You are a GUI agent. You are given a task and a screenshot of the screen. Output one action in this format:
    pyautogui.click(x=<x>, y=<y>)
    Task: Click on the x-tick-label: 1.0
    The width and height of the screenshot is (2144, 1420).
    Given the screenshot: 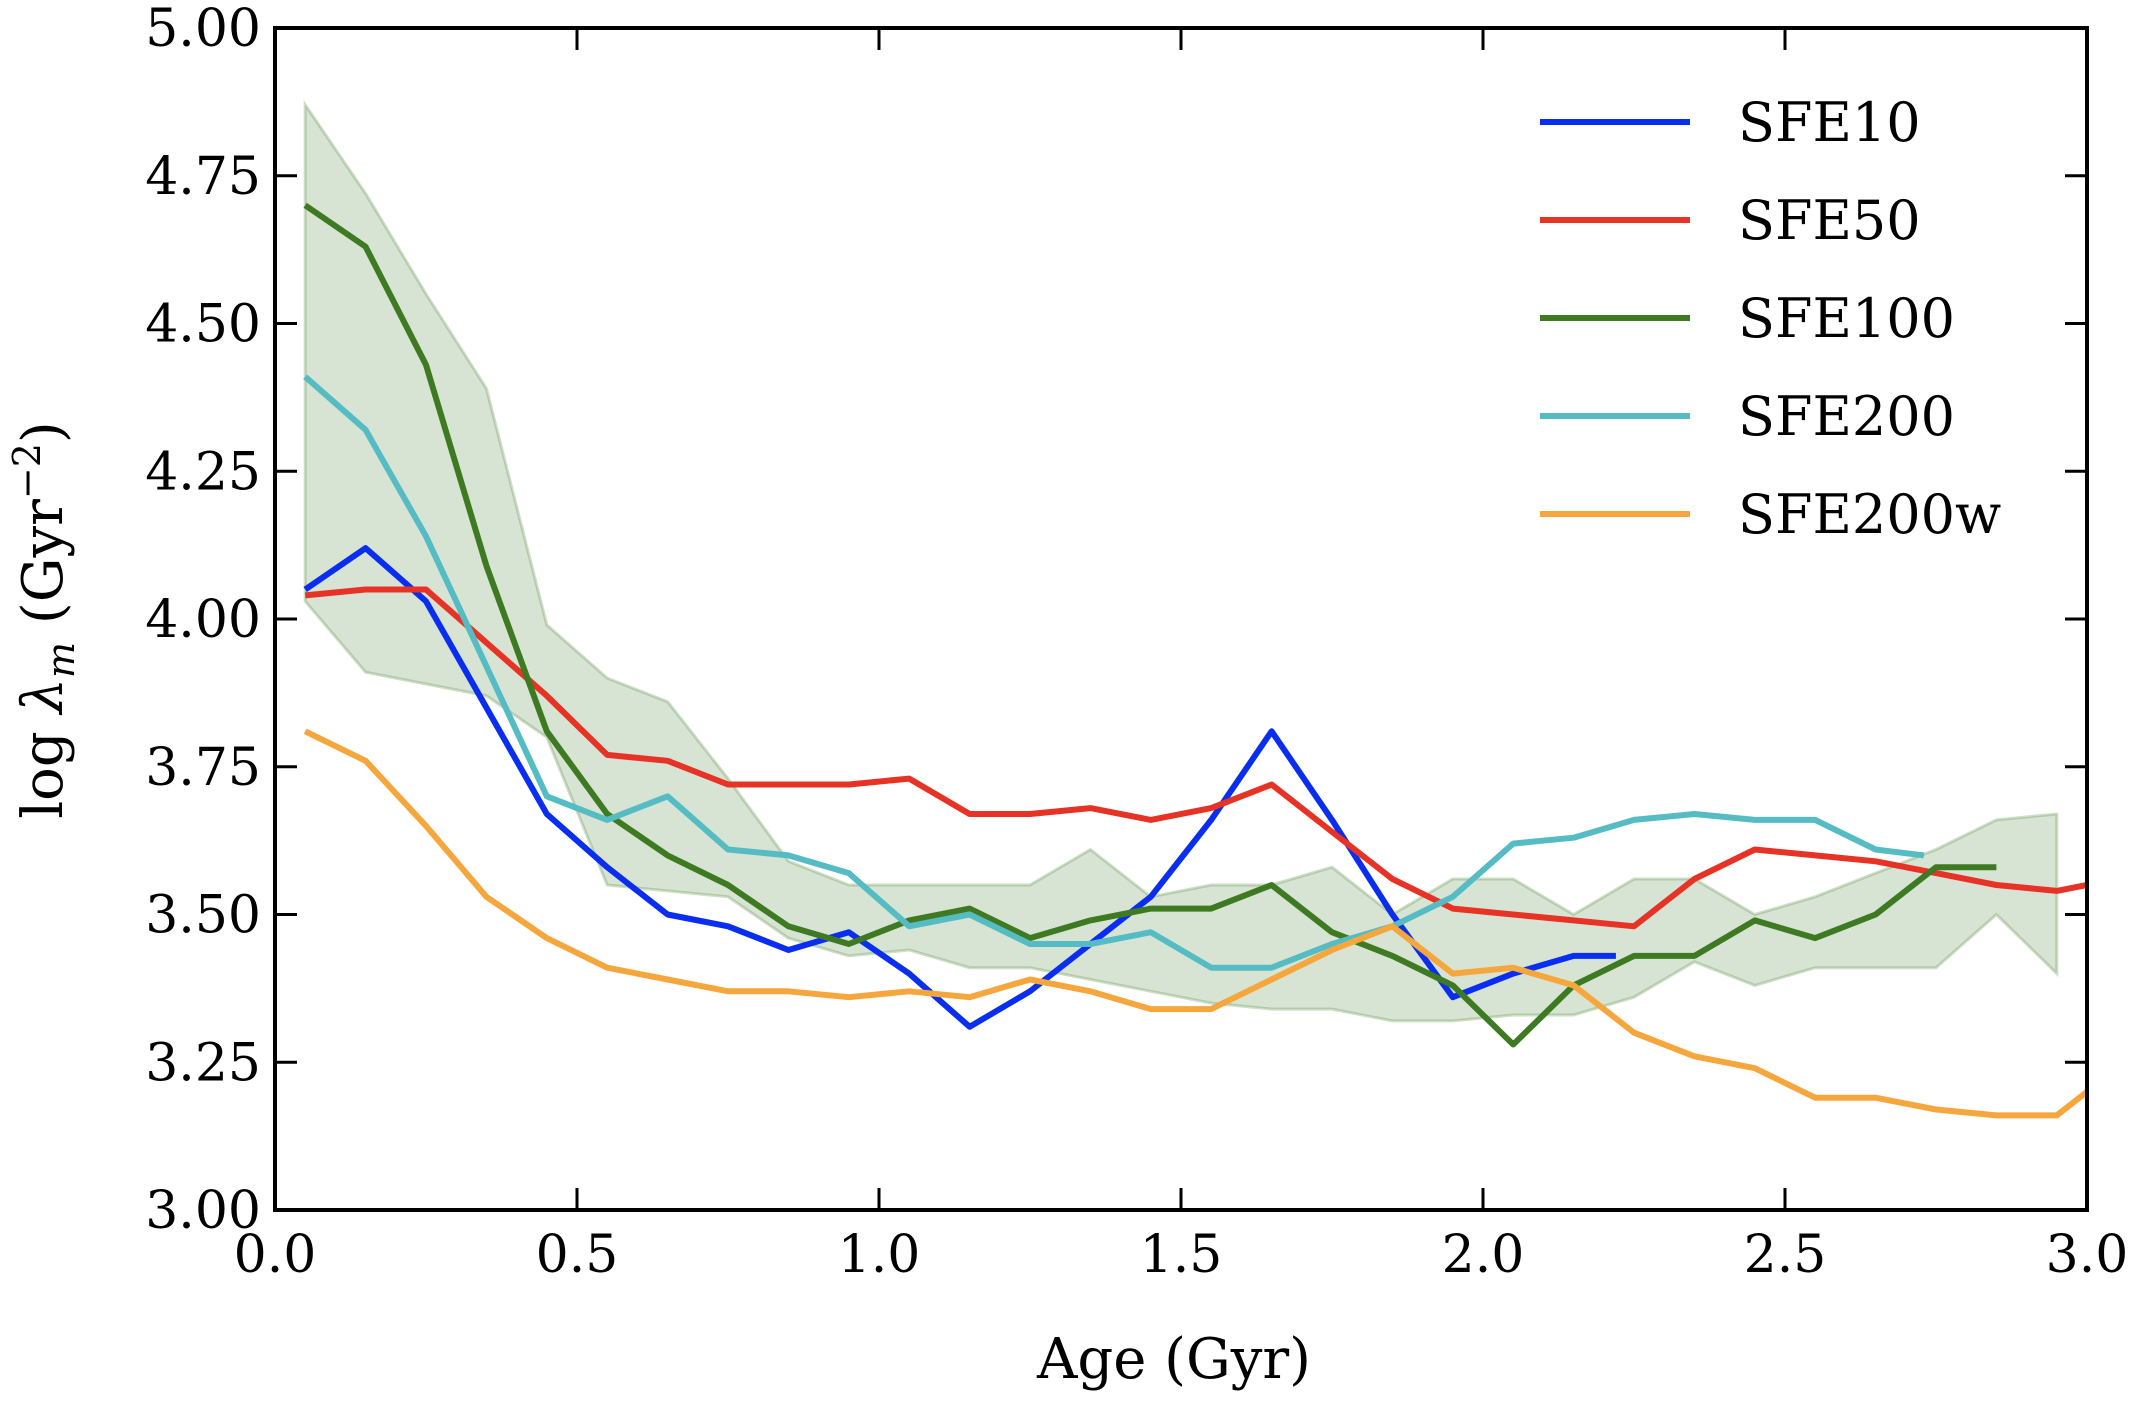 What is the action you would take?
    pyautogui.click(x=879, y=1255)
    